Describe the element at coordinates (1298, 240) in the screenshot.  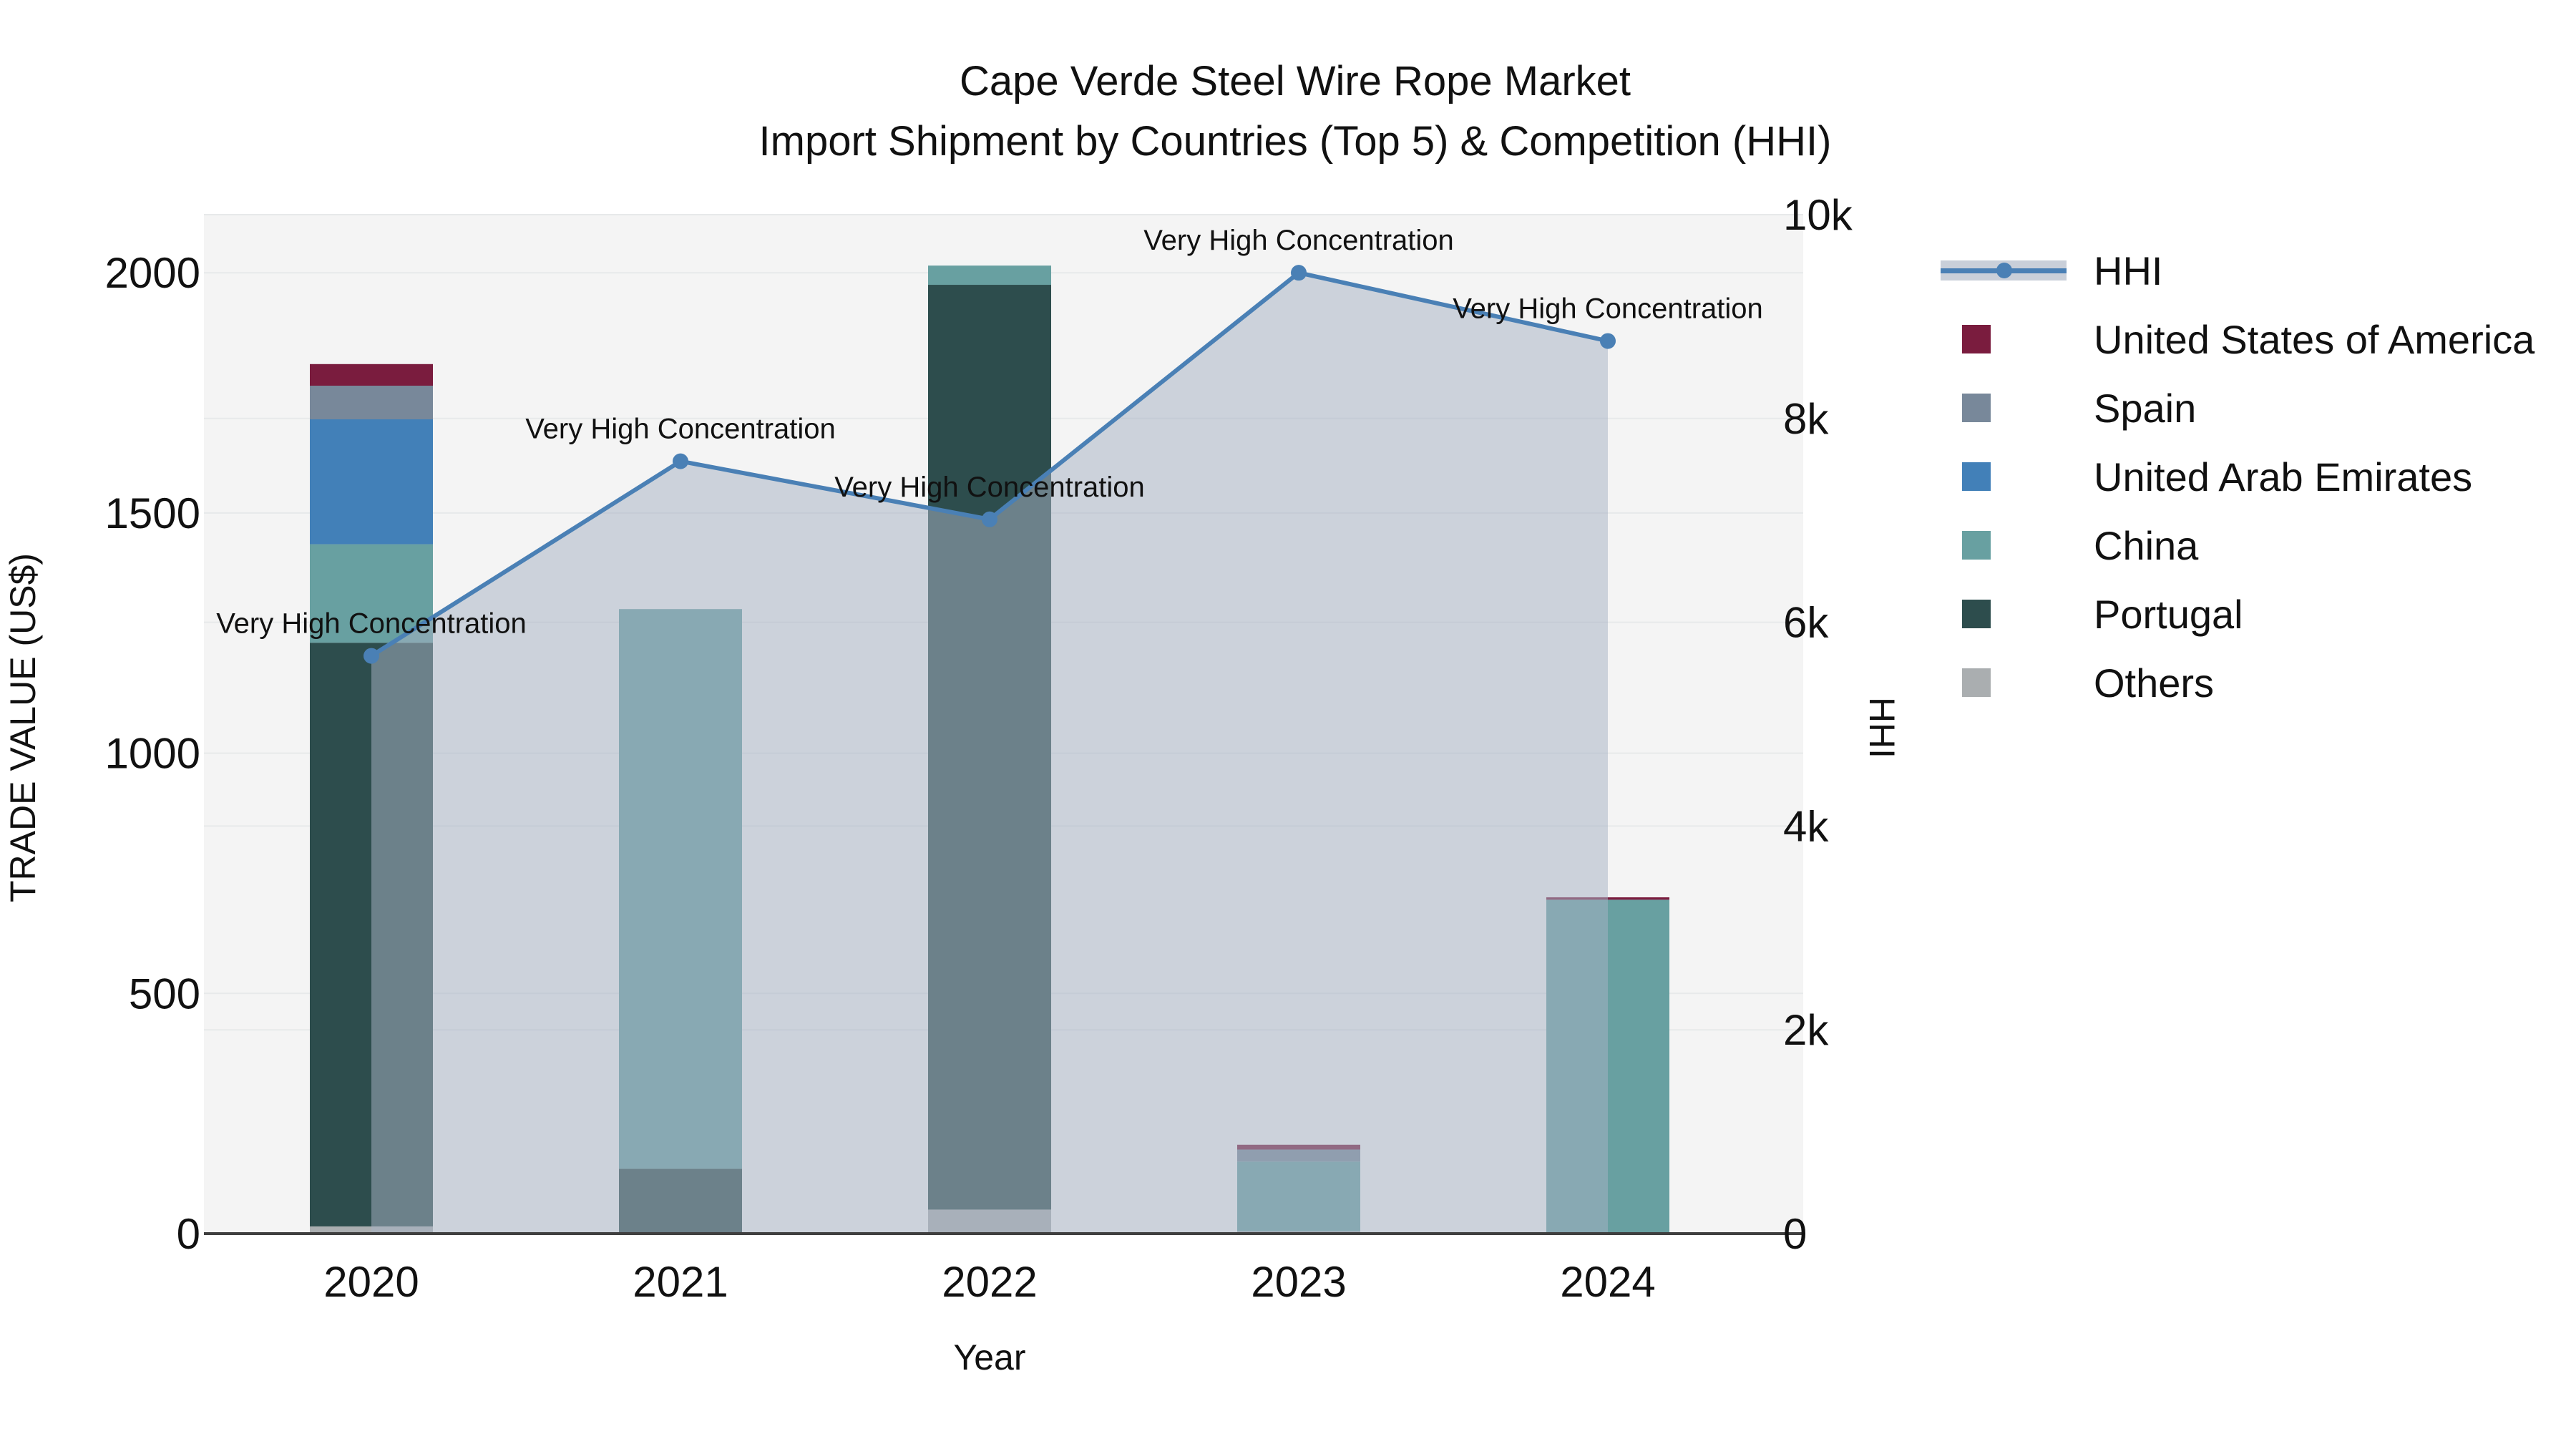
I see `annotation-2023: Very High Concentration` at that location.